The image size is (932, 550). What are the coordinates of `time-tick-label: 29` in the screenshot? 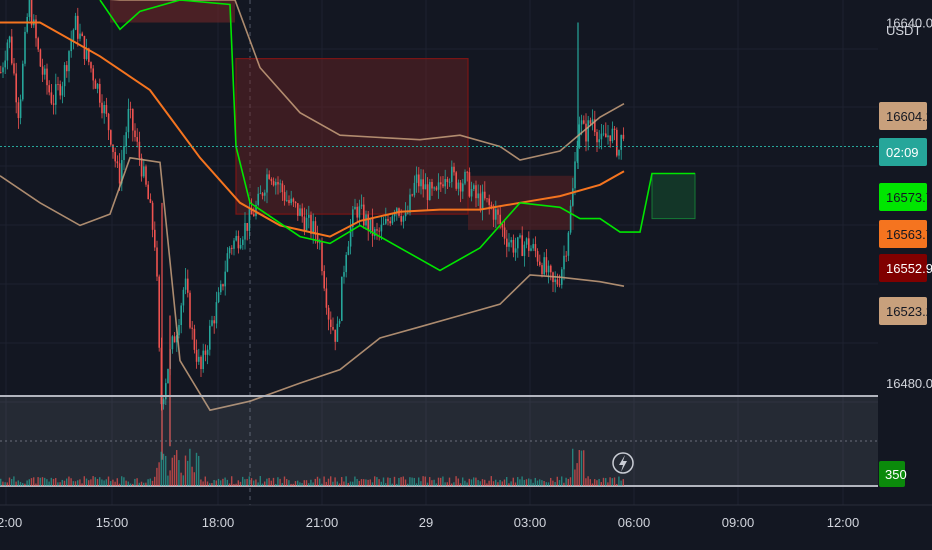 It's located at (426, 522).